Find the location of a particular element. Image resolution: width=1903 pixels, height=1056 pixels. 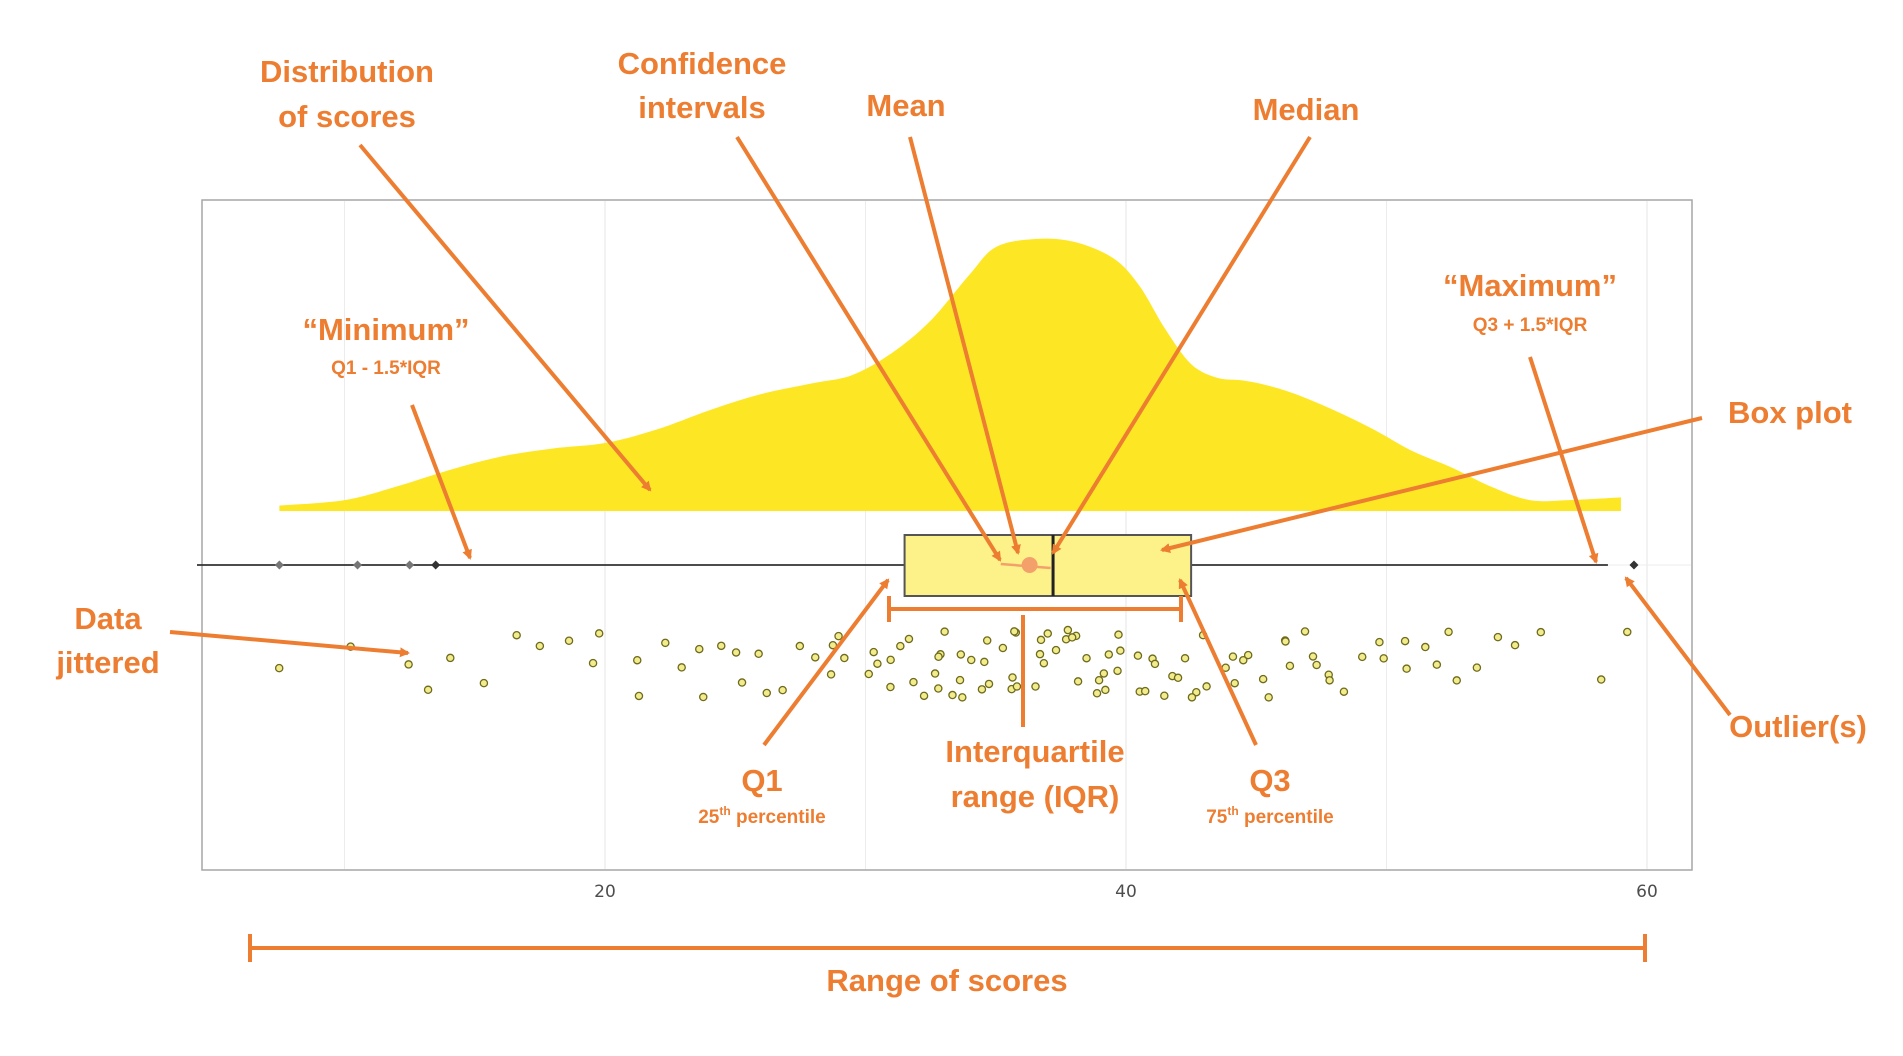

label-maximum-formula: Q3 + 1.5*IQR is located at coordinates (1530, 325).